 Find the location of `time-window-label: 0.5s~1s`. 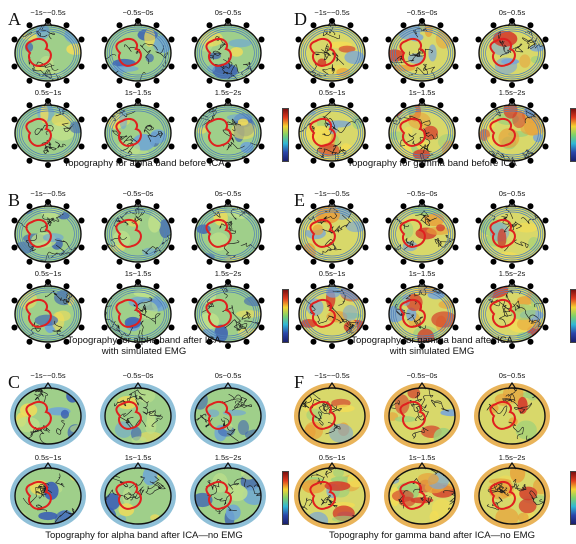

time-window-label: 0.5s~1s is located at coordinates (332, 92).